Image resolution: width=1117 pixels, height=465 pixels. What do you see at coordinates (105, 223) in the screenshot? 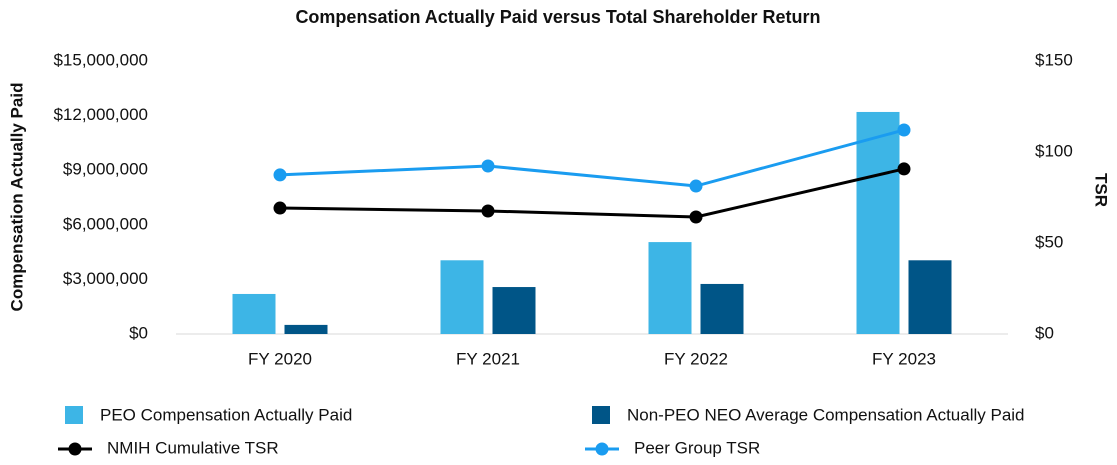
I see `y-tick-label: $6,000,000` at bounding box center [105, 223].